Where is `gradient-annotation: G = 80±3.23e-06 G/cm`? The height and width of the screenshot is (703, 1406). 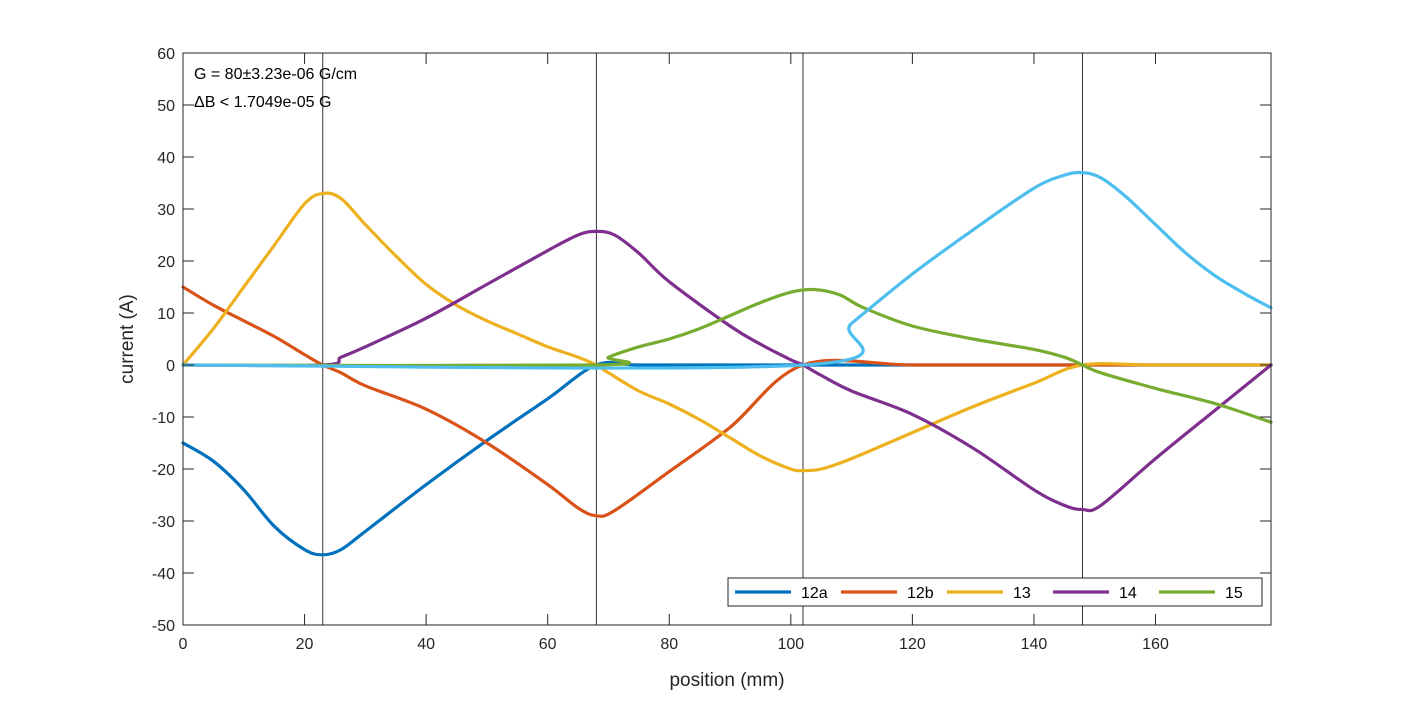
gradient-annotation: G = 80±3.23e-06 G/cm is located at coordinates (275, 74).